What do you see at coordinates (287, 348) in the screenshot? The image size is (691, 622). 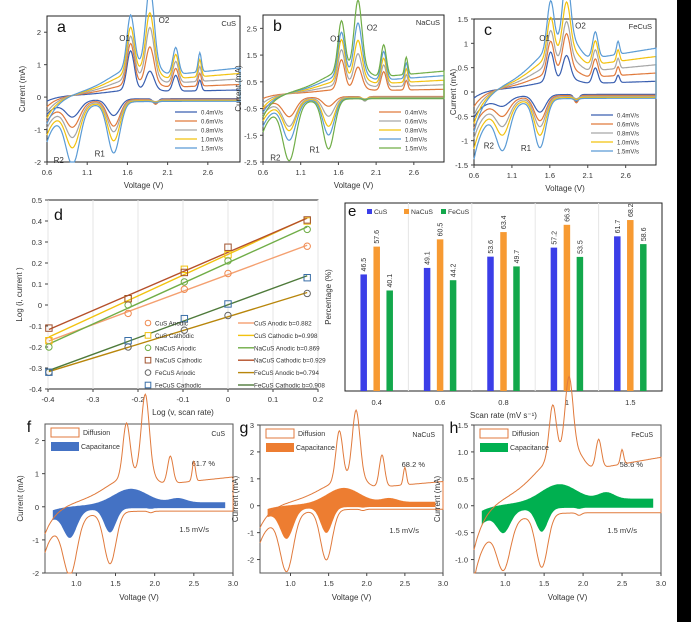 I see `legend-fit-label: NaCuS Anodic b=0.869` at bounding box center [287, 348].